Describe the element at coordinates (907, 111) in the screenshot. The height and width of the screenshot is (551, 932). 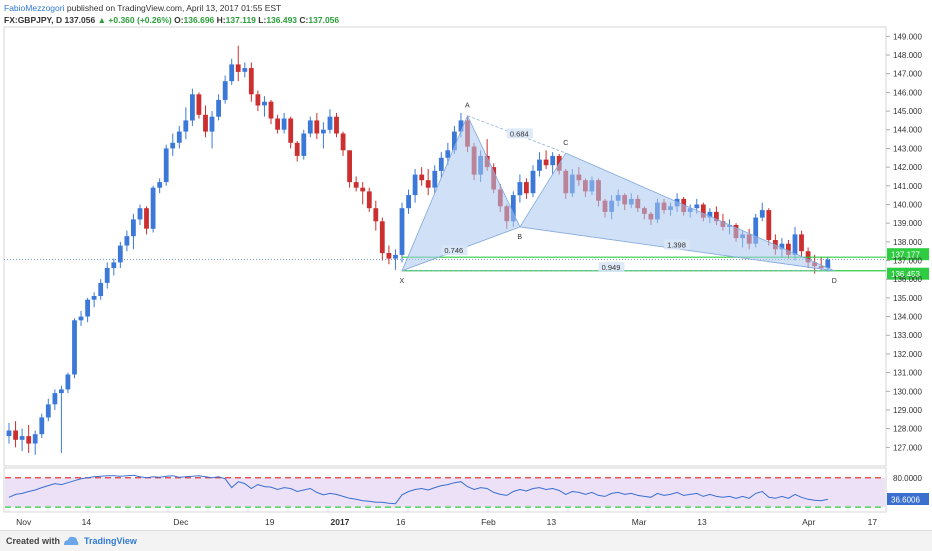
I see `y-tick-label: 145.000` at that location.